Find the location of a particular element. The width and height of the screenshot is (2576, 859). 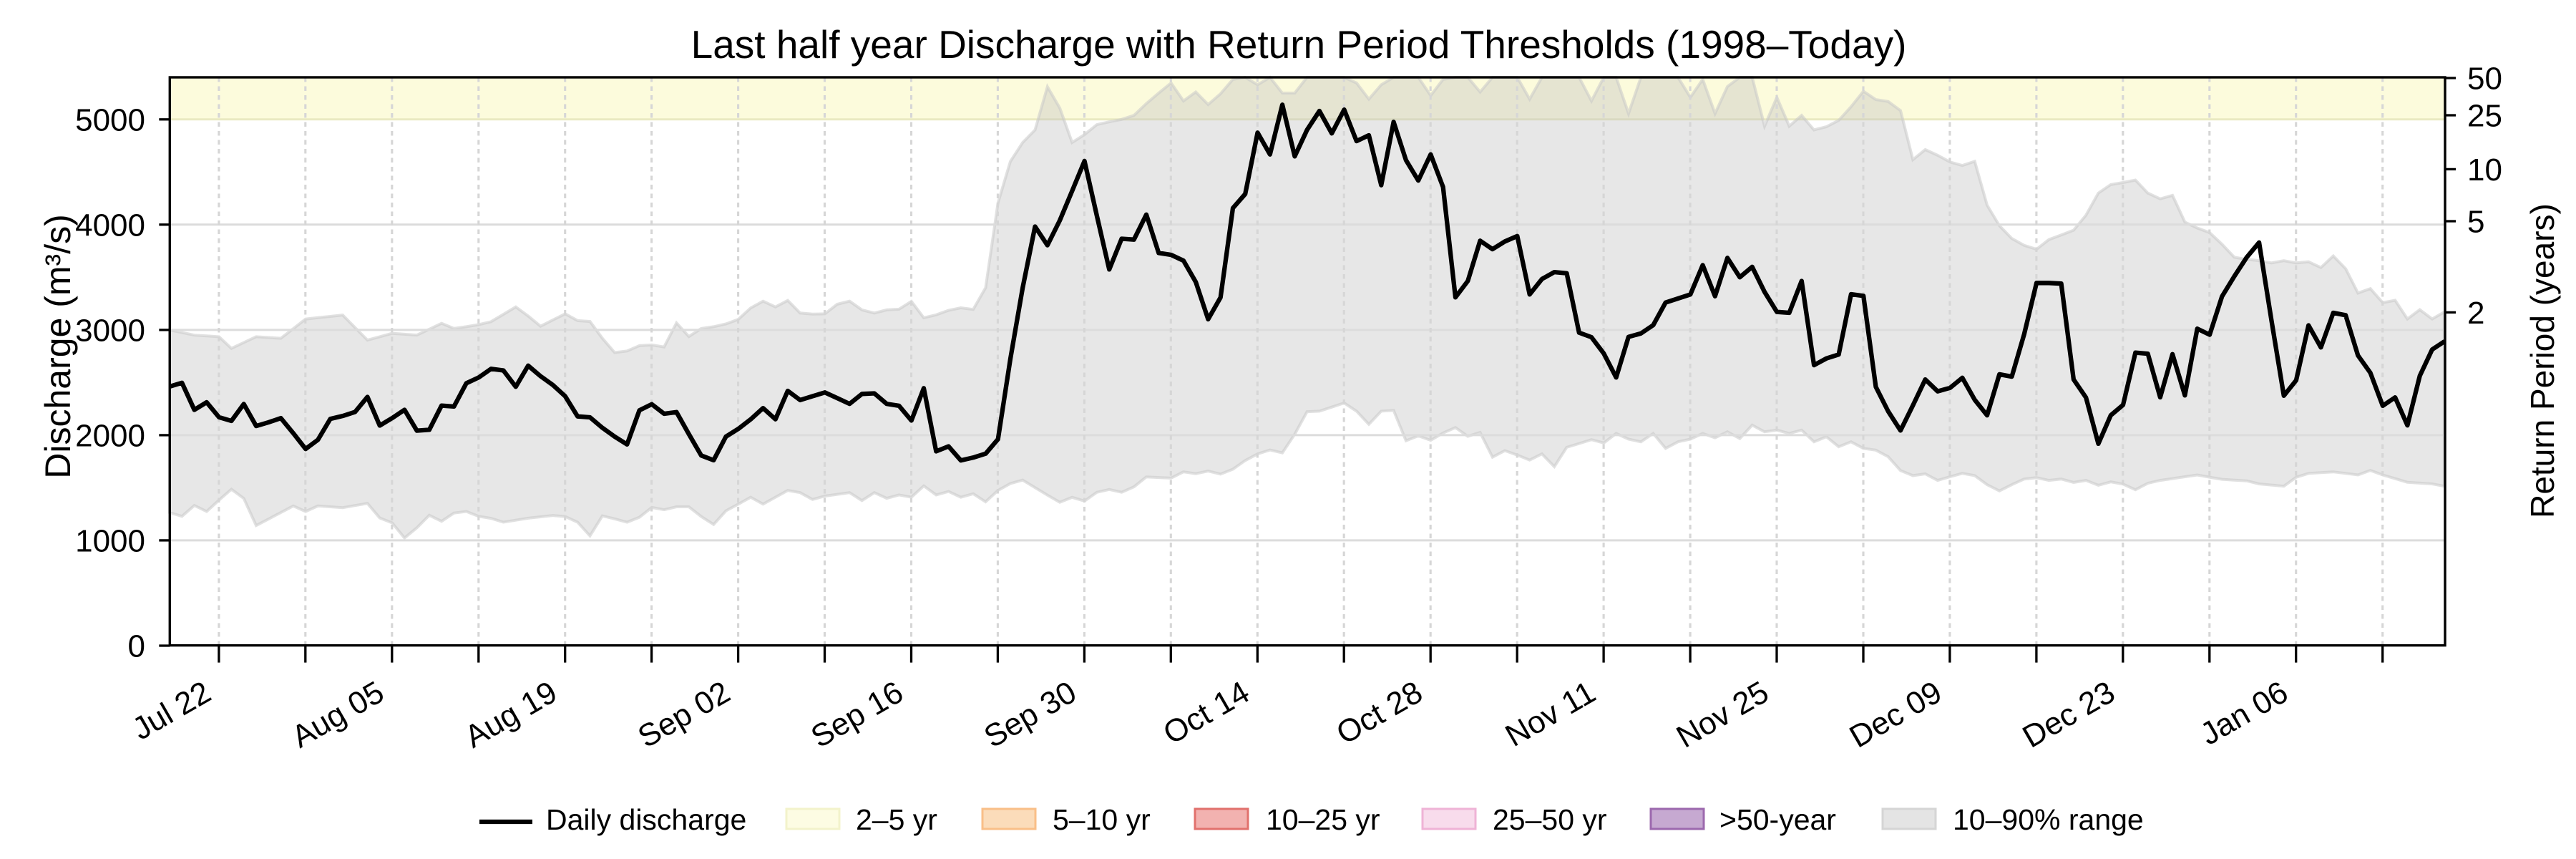

svg-text: 0 is located at coordinates (136, 646).